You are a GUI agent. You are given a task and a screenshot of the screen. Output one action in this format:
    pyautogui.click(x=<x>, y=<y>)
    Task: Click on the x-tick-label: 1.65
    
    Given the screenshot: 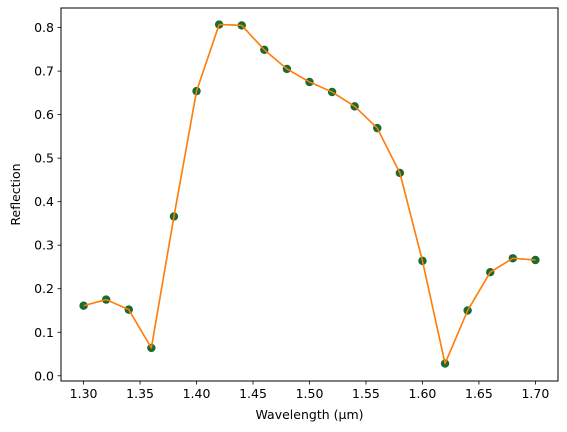 What is the action you would take?
    pyautogui.click(x=479, y=393)
    